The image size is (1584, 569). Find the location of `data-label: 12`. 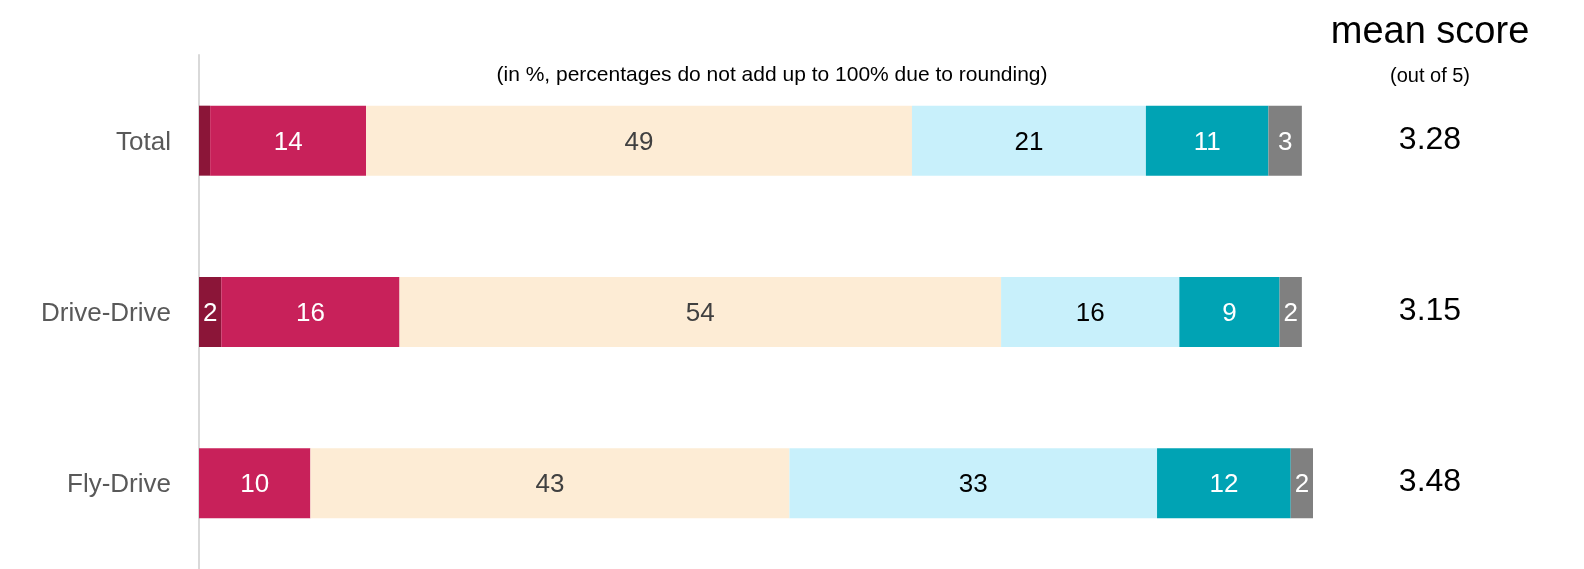

data-label: 12 is located at coordinates (1224, 483).